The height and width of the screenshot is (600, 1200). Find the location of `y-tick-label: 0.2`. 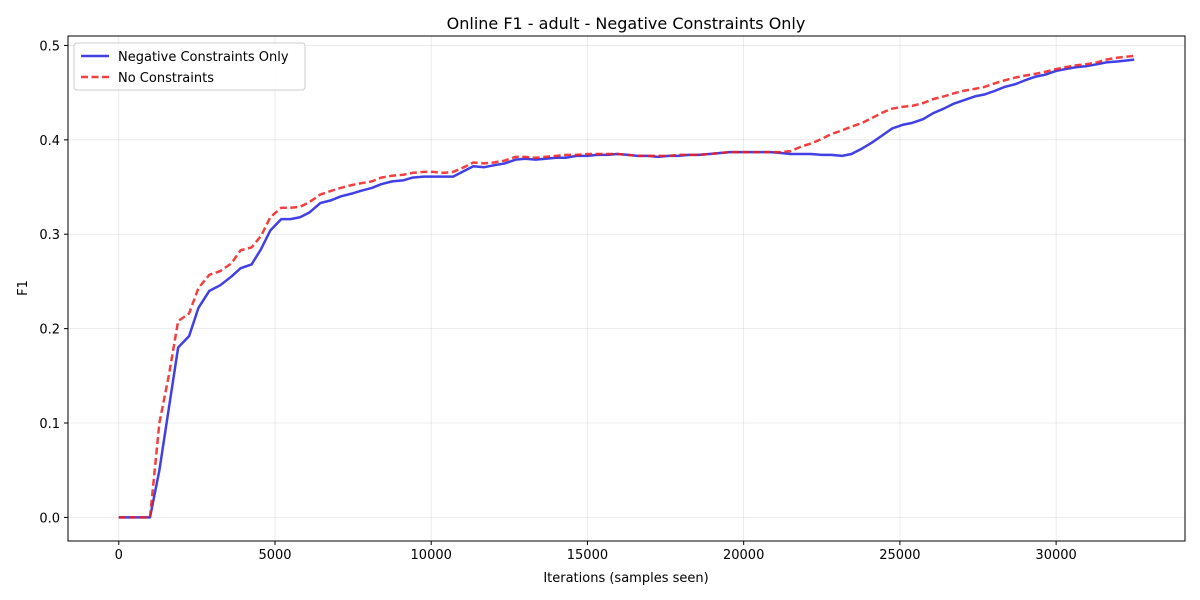

y-tick-label: 0.2 is located at coordinates (49, 330).